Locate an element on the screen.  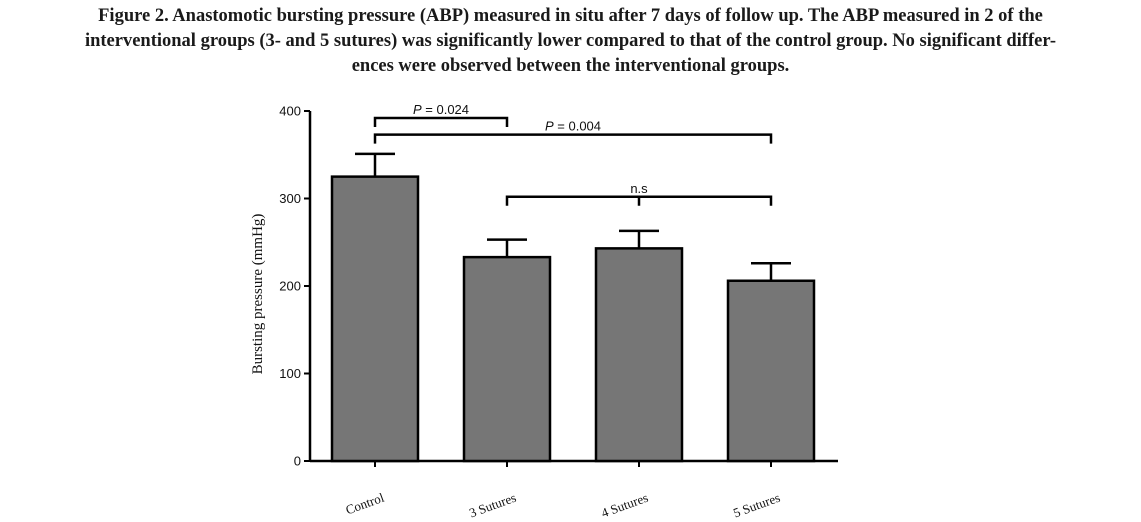
bar-3-sutures is located at coordinates (507, 359).